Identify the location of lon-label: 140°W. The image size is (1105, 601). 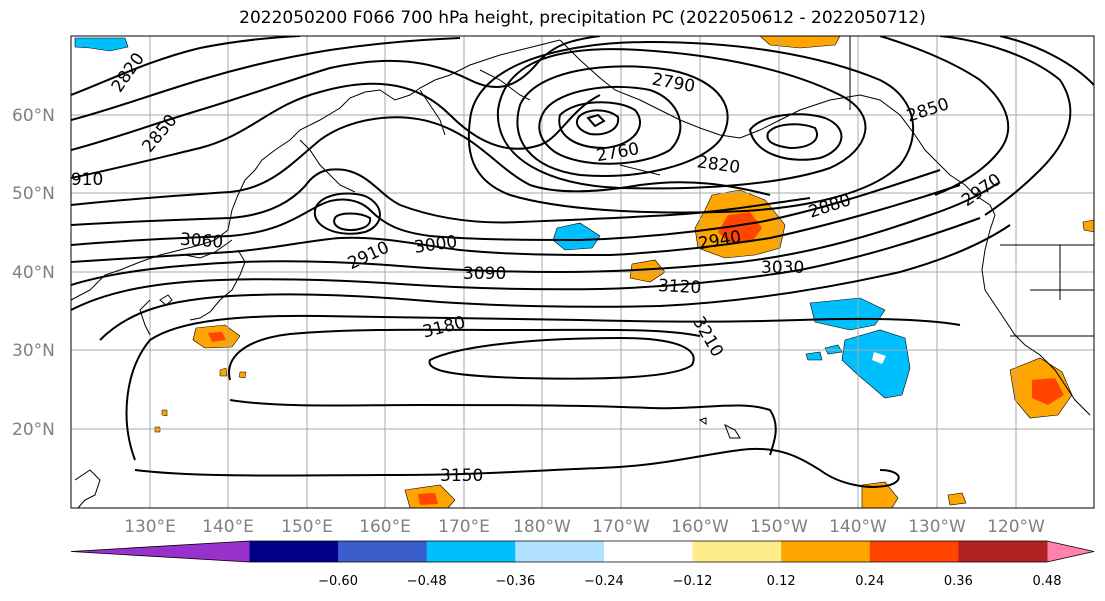
(858, 527).